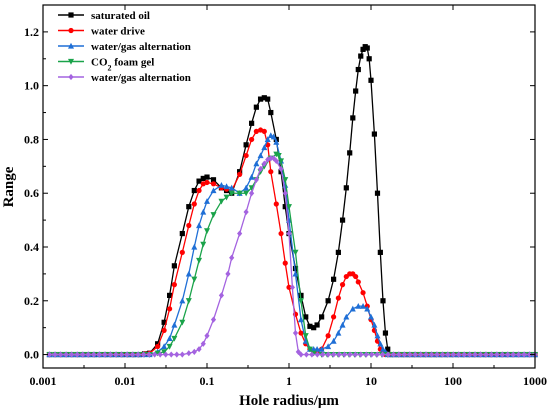 Image resolution: width=550 pixels, height=413 pixels. I want to click on y-tick-label: 0.8, so click(31, 139).